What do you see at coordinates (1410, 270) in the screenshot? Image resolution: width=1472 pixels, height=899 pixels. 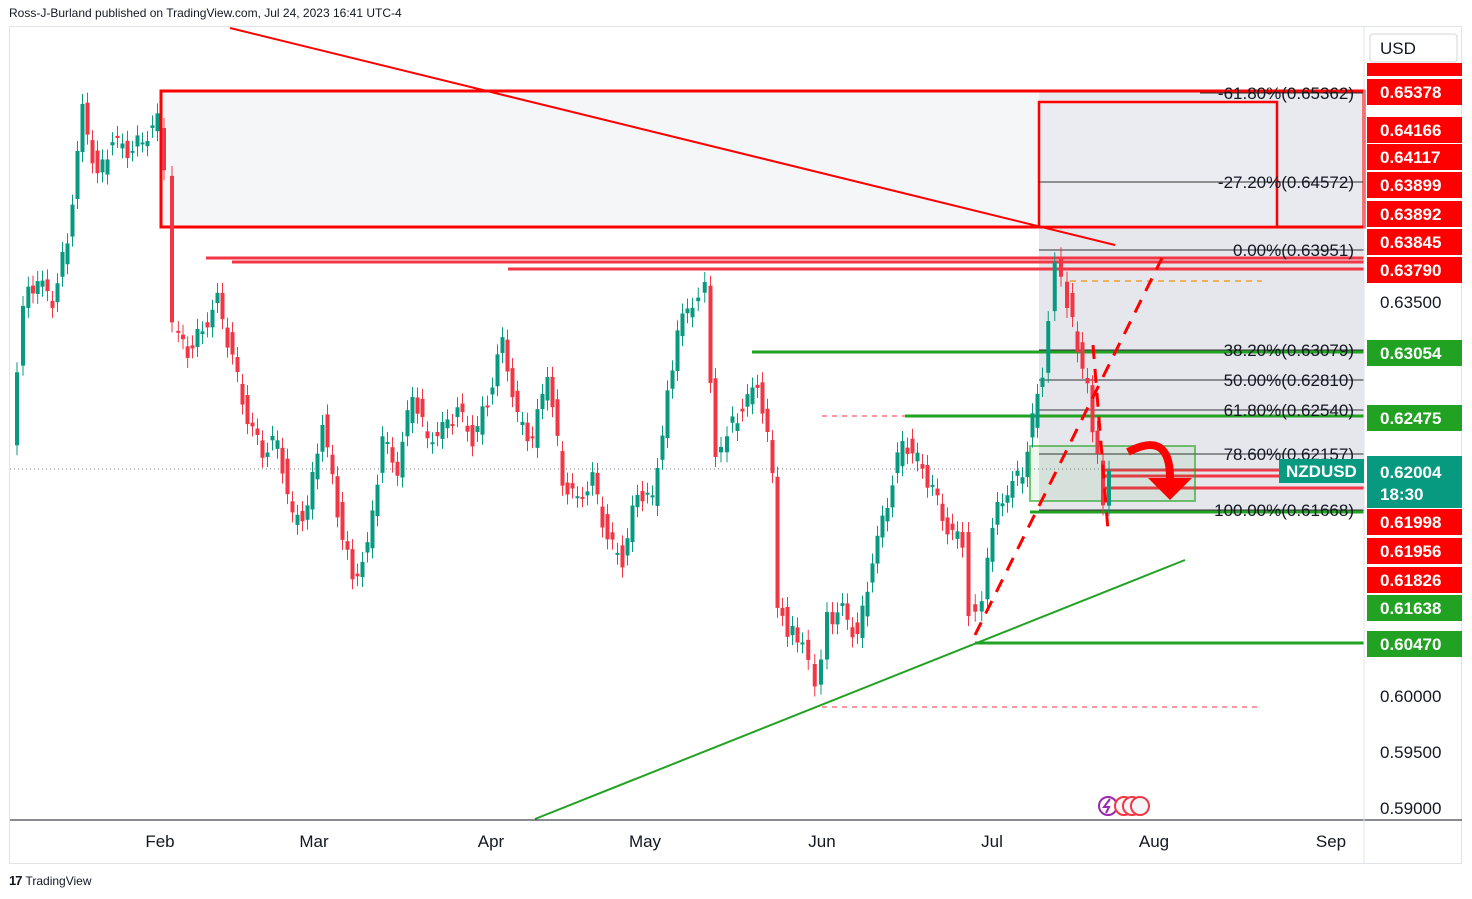 I see `price-label: 0.63790` at bounding box center [1410, 270].